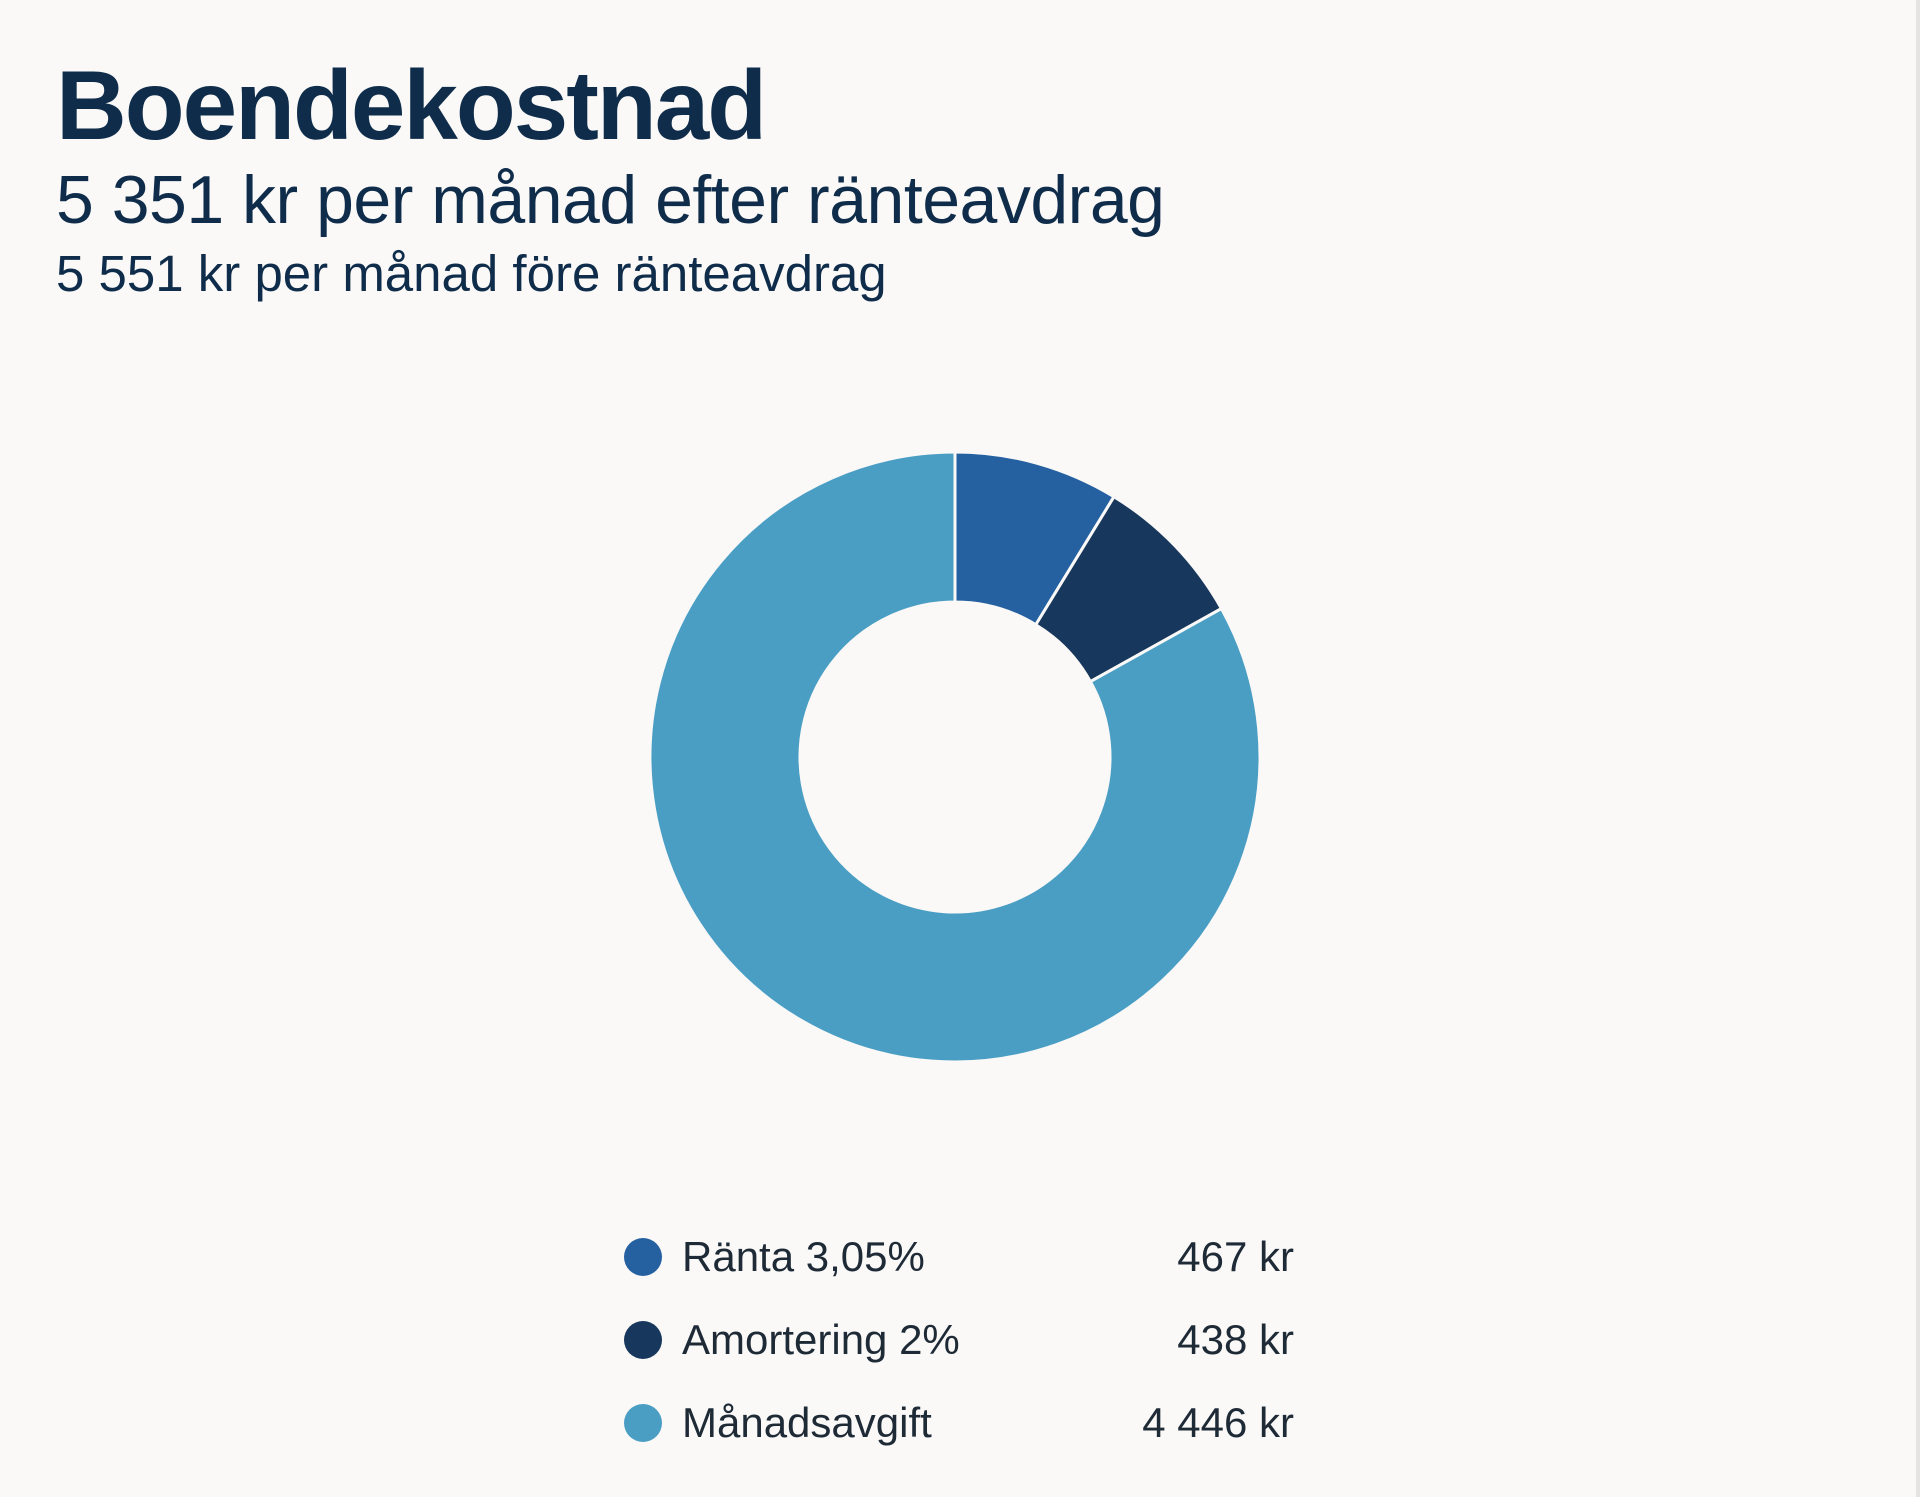 The image size is (1920, 1497). I want to click on legend-value: 4 446 kr, so click(1218, 1422).